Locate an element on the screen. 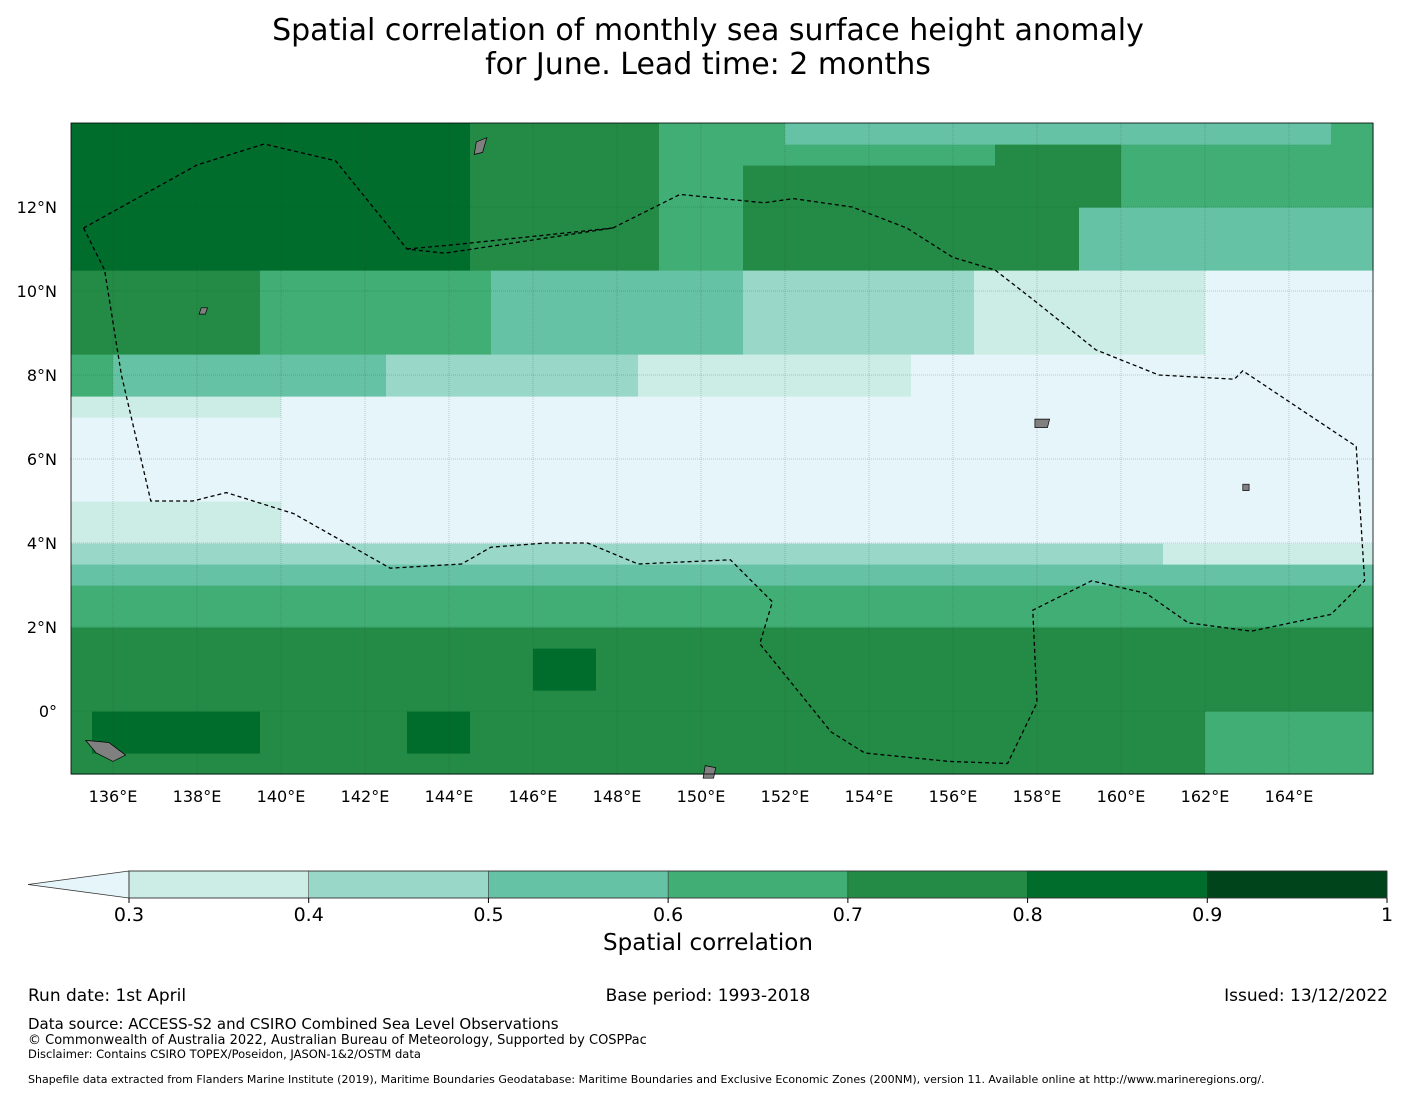  colorbar-ticks: 0.3 0.4 0.5 0.6 0.7 0.8 0.9 1 is located at coordinates (753, 912).